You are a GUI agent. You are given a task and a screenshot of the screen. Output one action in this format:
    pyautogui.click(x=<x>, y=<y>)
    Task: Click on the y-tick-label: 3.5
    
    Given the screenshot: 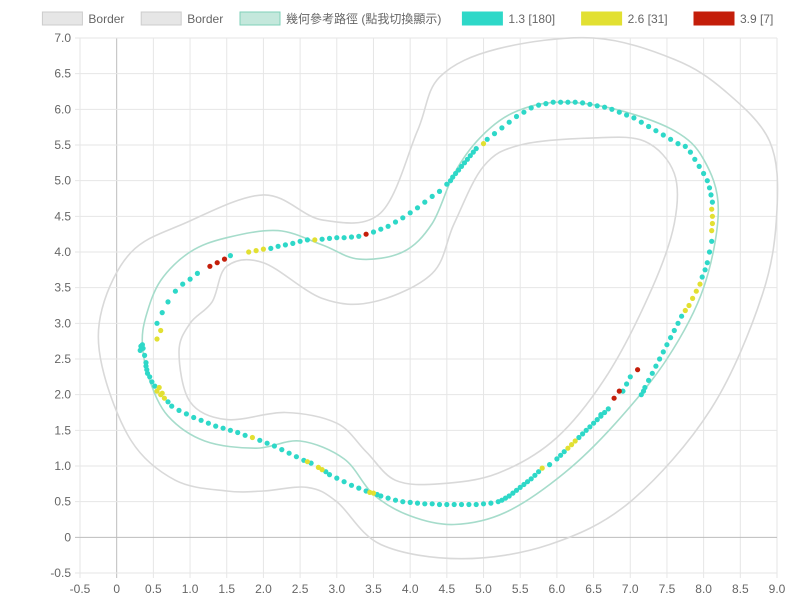 What is the action you would take?
    pyautogui.click(x=62, y=288)
    